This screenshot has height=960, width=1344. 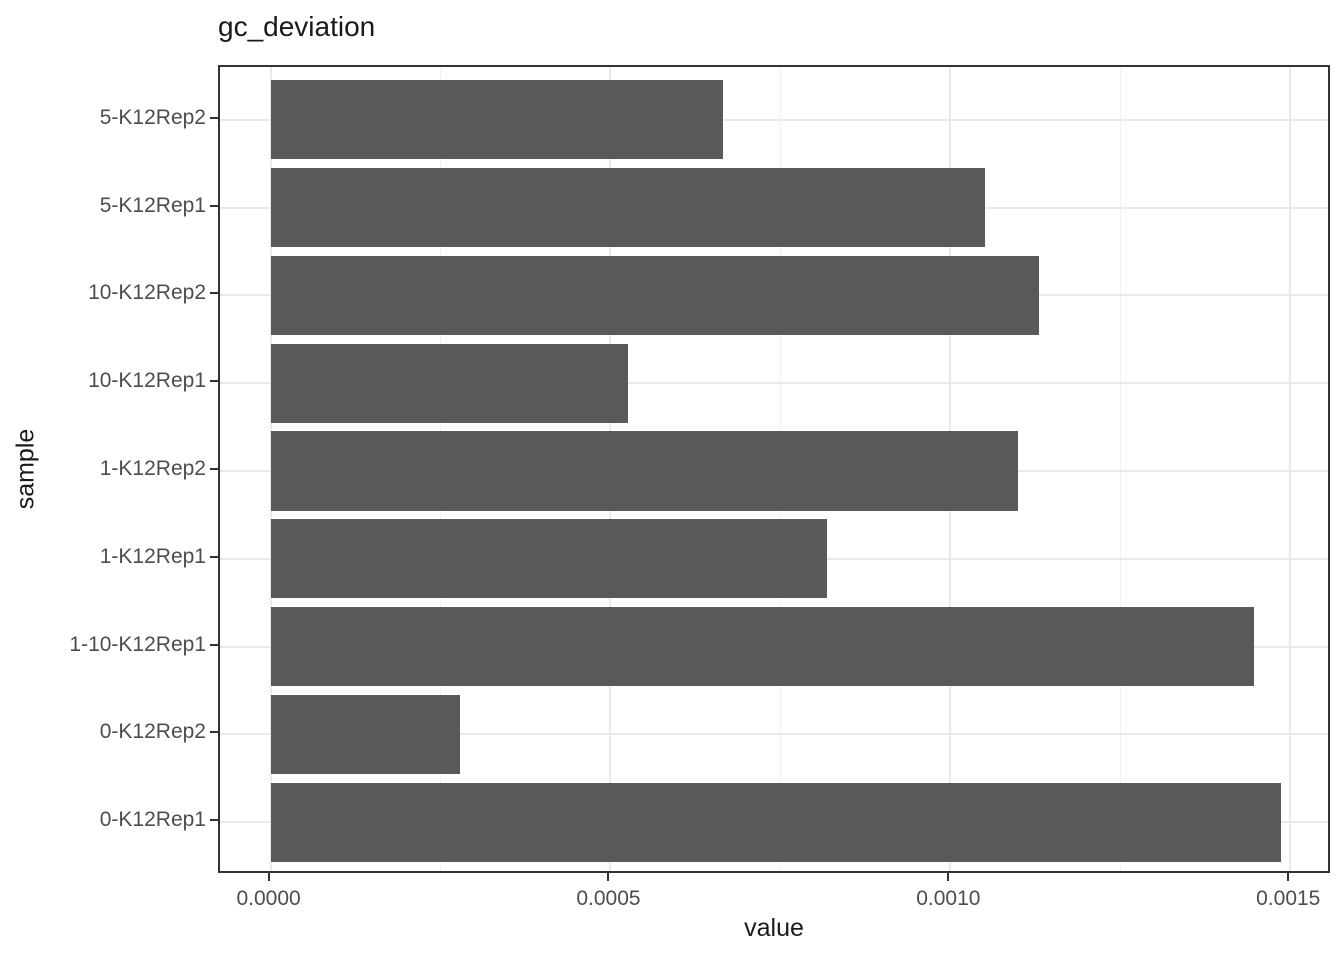 I want to click on x-tick-label: 0.0005, so click(x=608, y=898).